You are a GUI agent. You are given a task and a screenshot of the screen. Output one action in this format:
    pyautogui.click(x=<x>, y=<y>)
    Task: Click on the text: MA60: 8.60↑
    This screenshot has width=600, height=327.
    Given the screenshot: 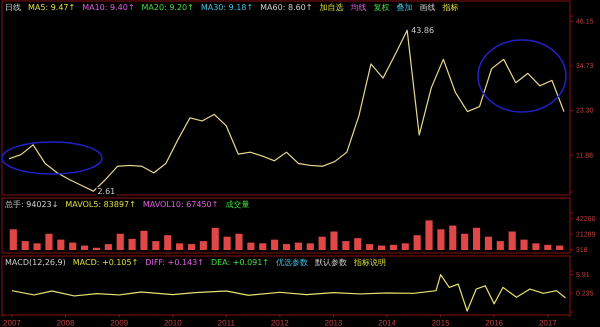 What is the action you would take?
    pyautogui.click(x=286, y=7)
    